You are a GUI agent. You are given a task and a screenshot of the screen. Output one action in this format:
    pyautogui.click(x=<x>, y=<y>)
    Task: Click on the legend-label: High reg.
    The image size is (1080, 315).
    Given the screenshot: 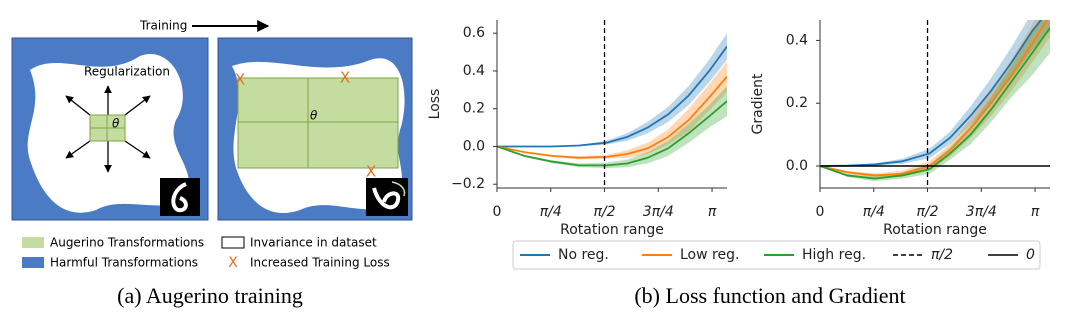 What is the action you would take?
    pyautogui.click(x=834, y=255)
    